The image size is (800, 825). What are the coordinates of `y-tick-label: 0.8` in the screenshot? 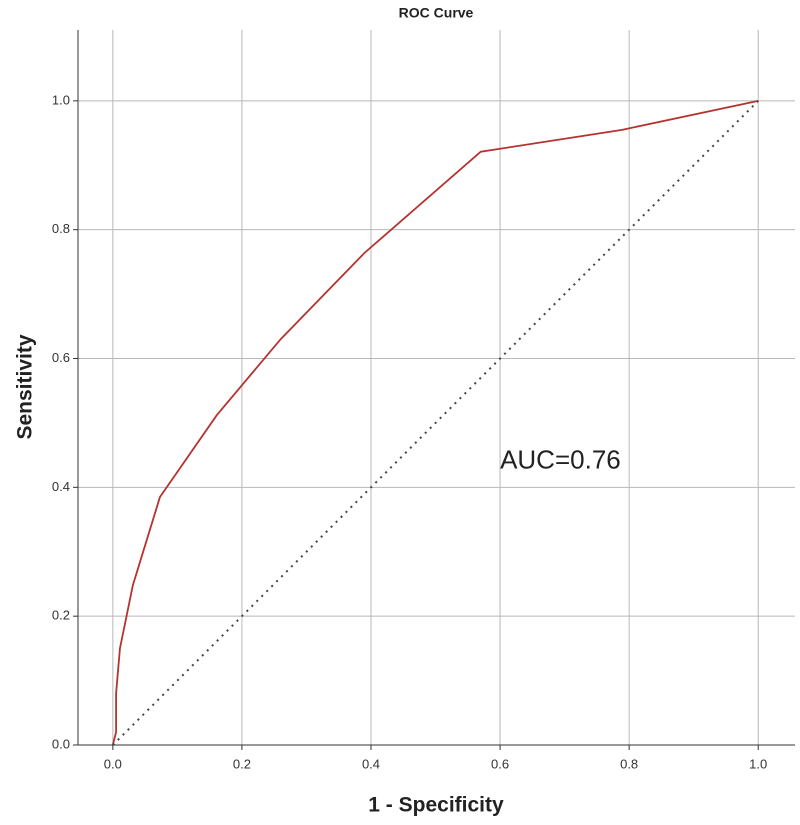 It's located at (61, 228).